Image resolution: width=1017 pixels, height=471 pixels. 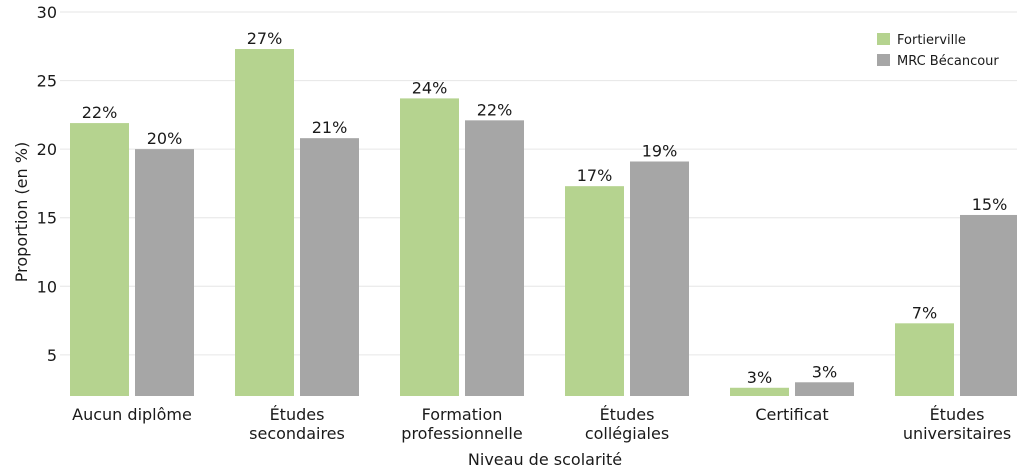 I want to click on x-axis-title: Niveau de scolarité, so click(x=545, y=459).